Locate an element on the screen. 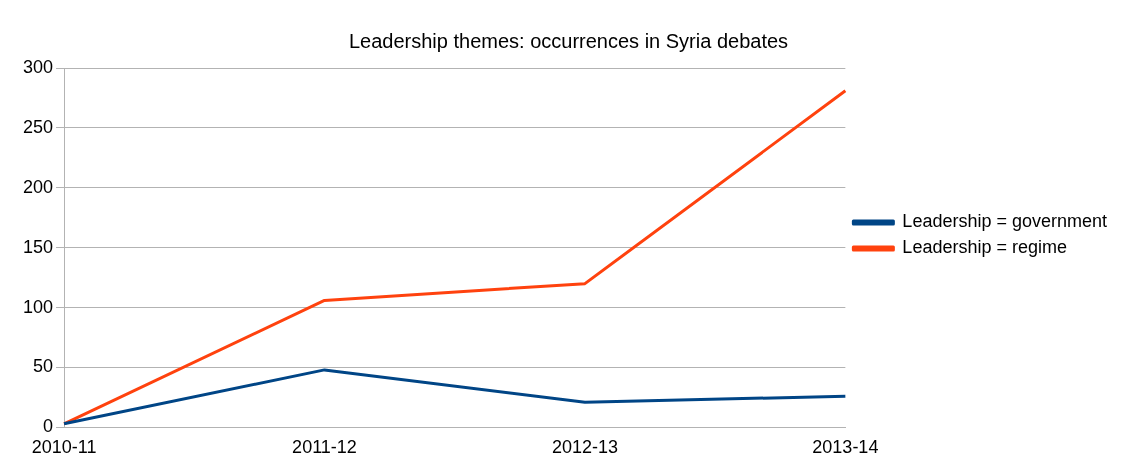 This screenshot has height=461, width=1133. y-tick-label: 200 is located at coordinates (38, 186).